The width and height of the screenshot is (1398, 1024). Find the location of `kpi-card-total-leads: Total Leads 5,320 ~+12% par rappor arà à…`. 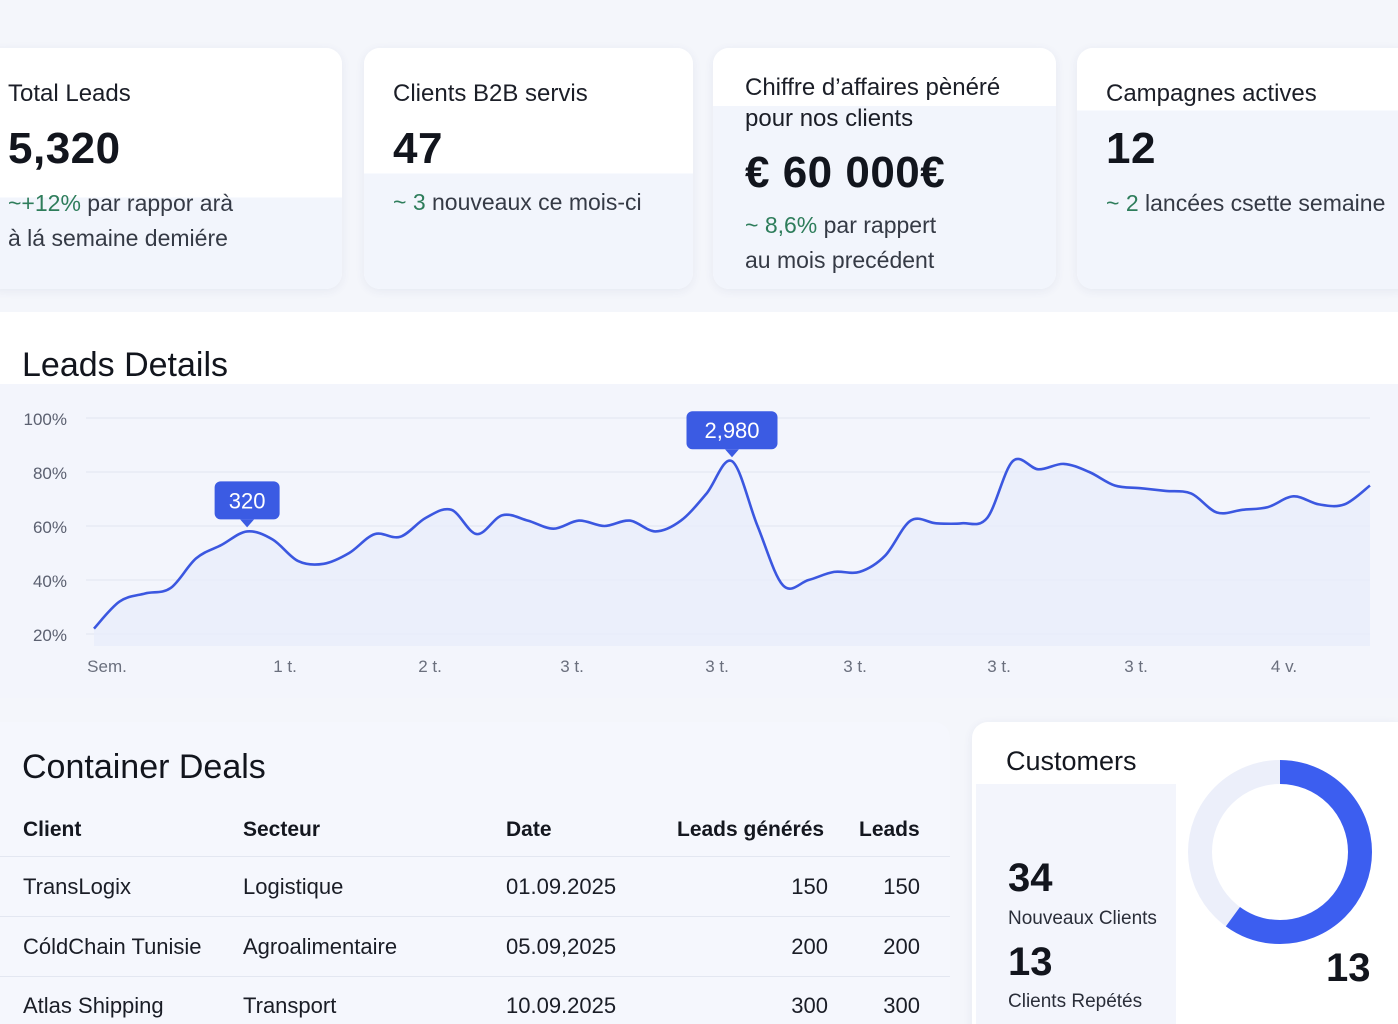

kpi-card-total-leads: Total Leads 5,320 ~+12% par rappor arà à… is located at coordinates (171, 168).